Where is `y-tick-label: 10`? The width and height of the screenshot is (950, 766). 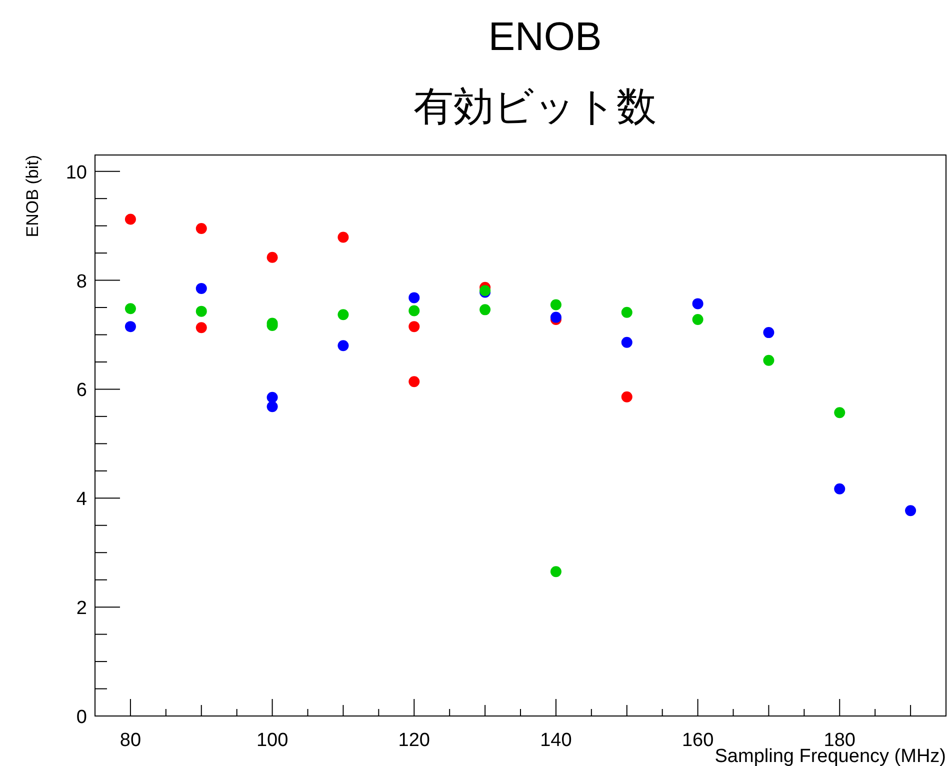
y-tick-label: 10 is located at coordinates (76, 173).